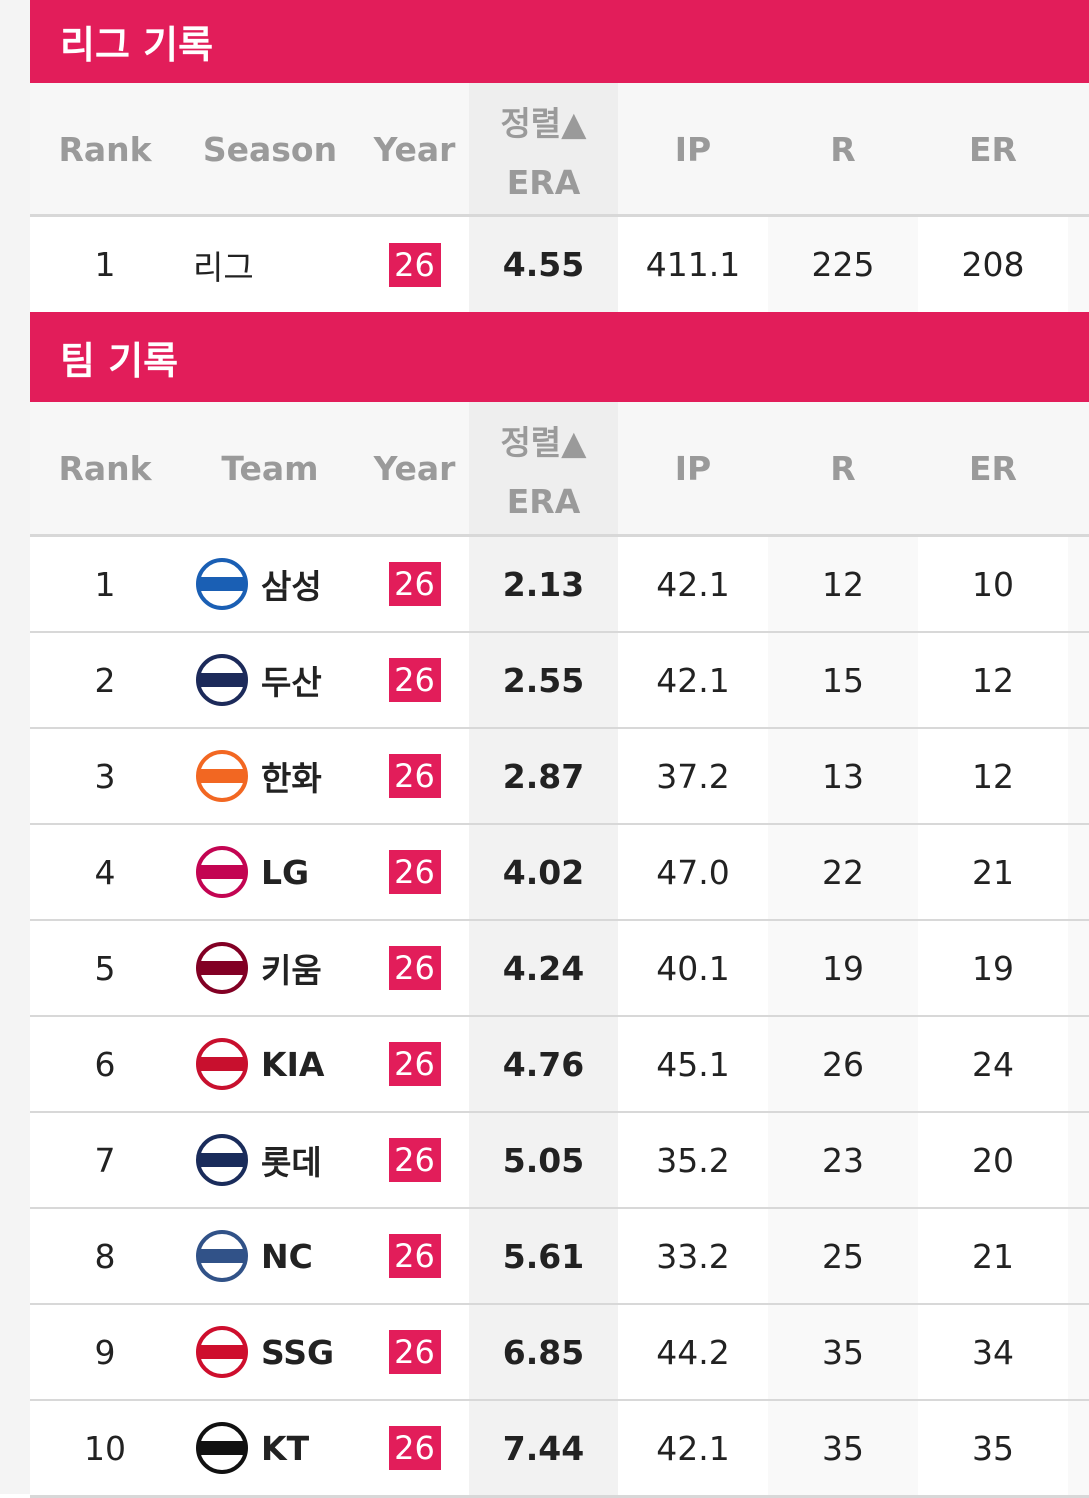 This screenshot has width=1089, height=1498. I want to click on cell: 삼성, so click(270, 584).